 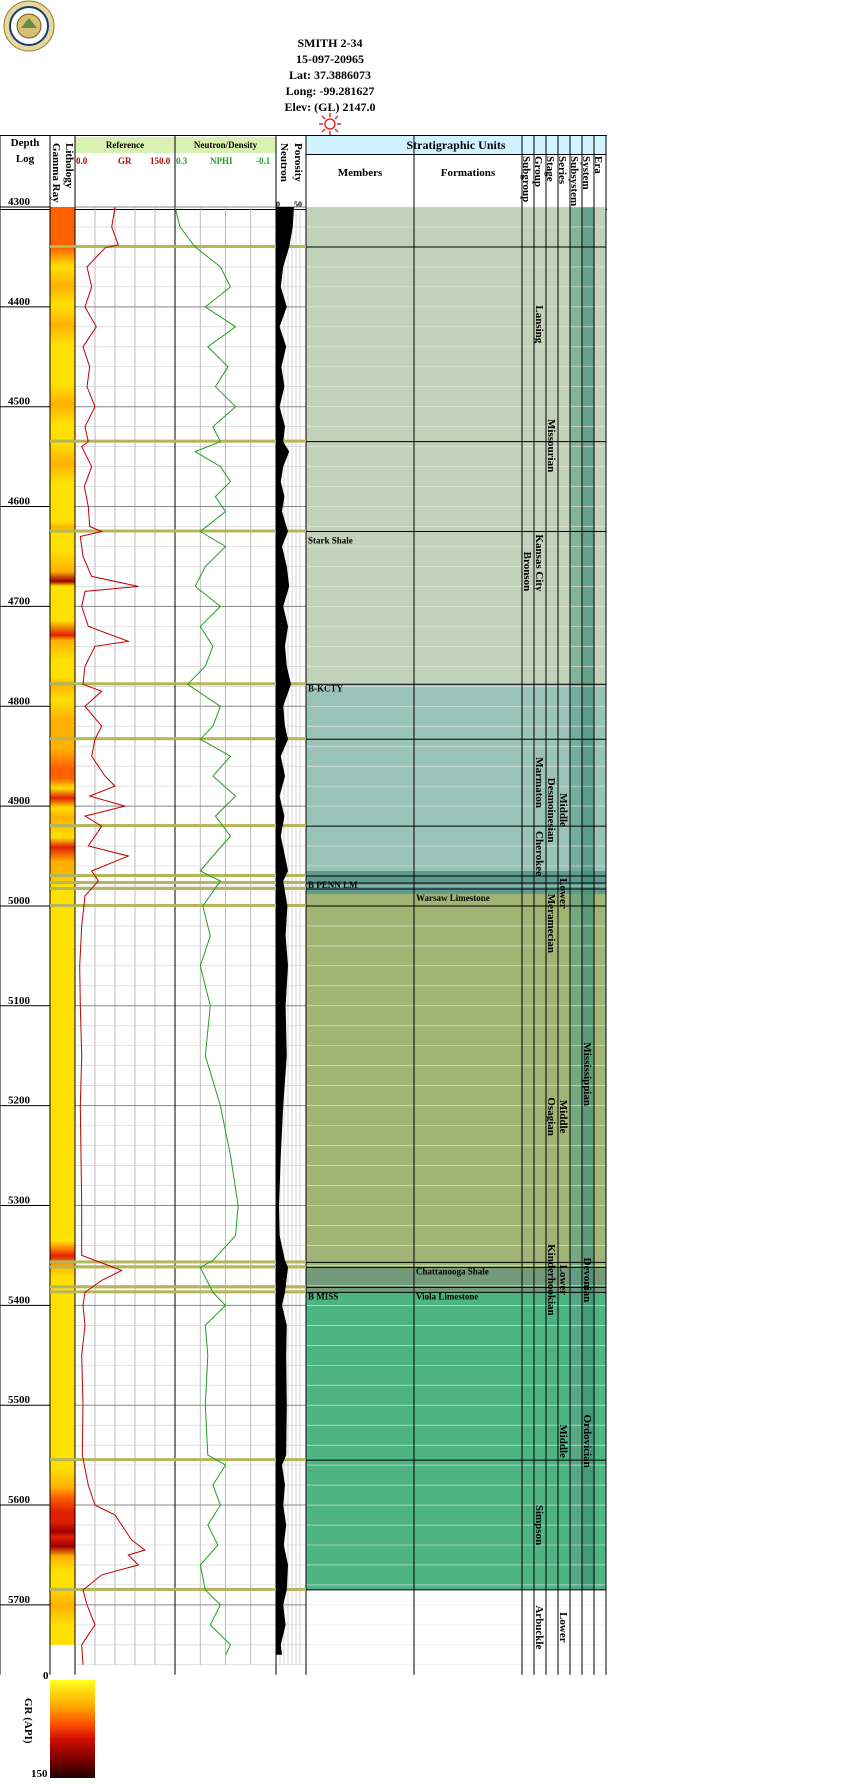 What do you see at coordinates (19, 1201) in the screenshot?
I see `depth-tick-label: 5300` at bounding box center [19, 1201].